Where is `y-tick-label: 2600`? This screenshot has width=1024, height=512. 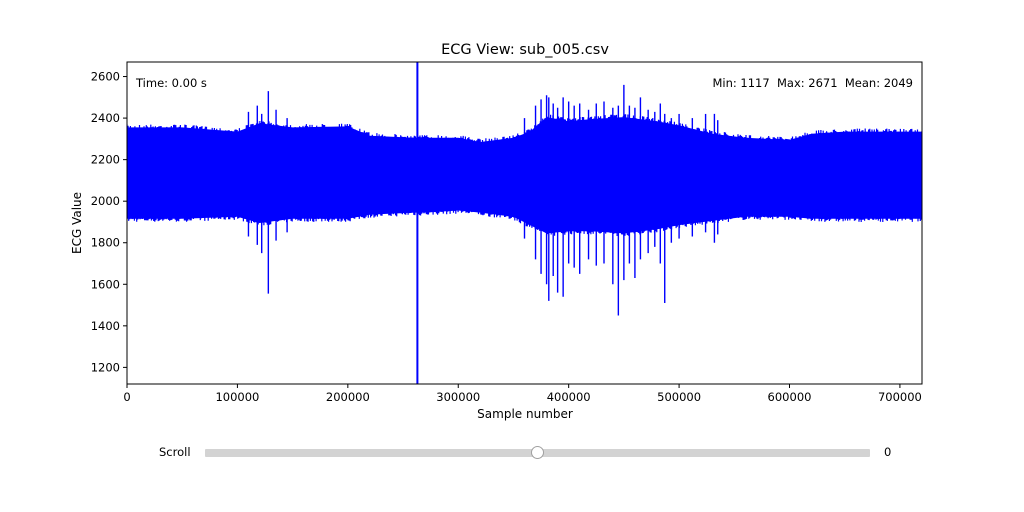 y-tick-label: 2600 is located at coordinates (105, 77).